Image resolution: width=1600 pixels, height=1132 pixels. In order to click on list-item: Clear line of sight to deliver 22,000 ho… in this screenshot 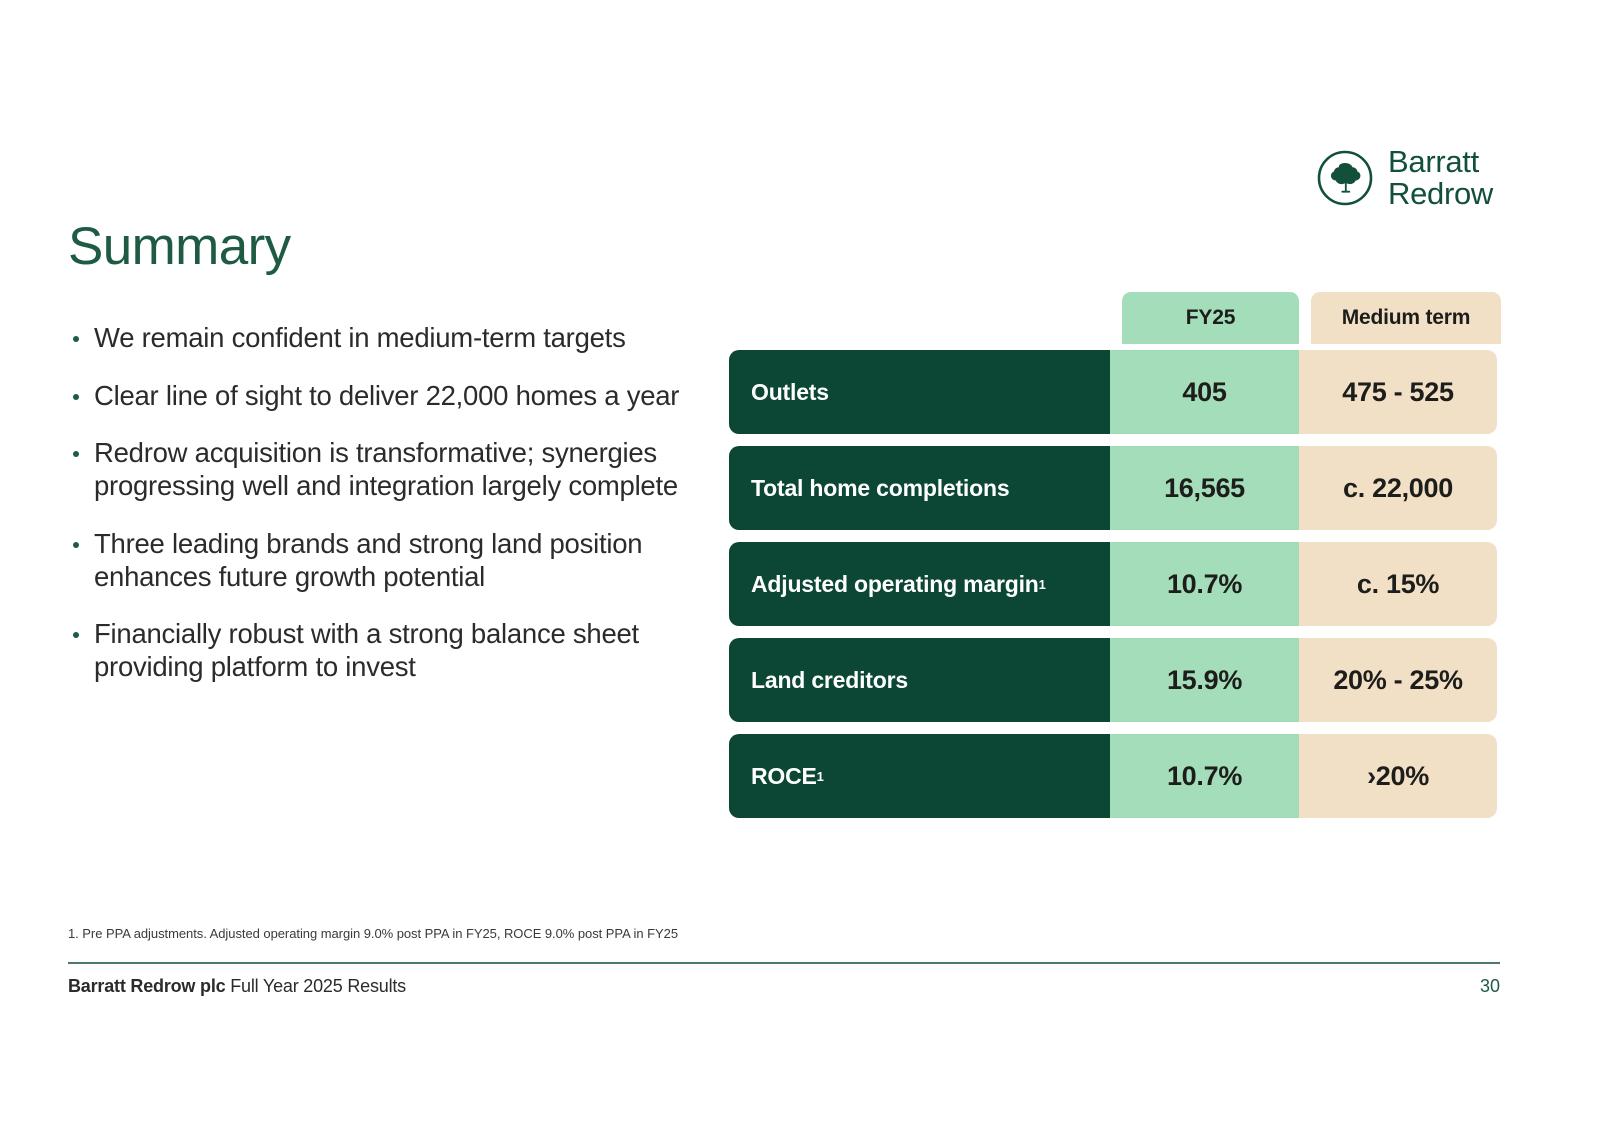, I will do `click(388, 396)`.